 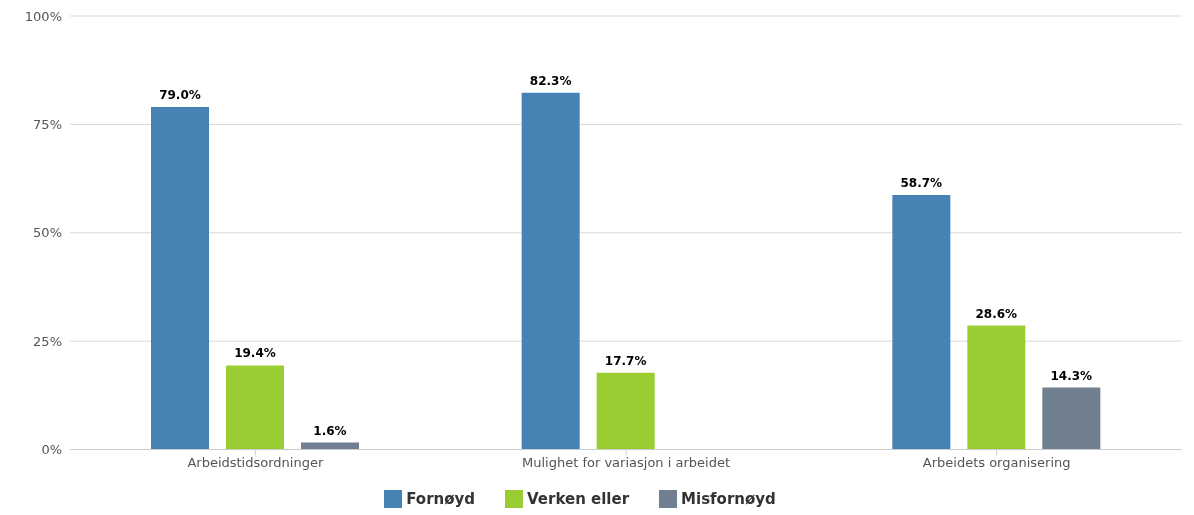 What do you see at coordinates (47, 341) in the screenshot?
I see `y-tick-label: 25%` at bounding box center [47, 341].